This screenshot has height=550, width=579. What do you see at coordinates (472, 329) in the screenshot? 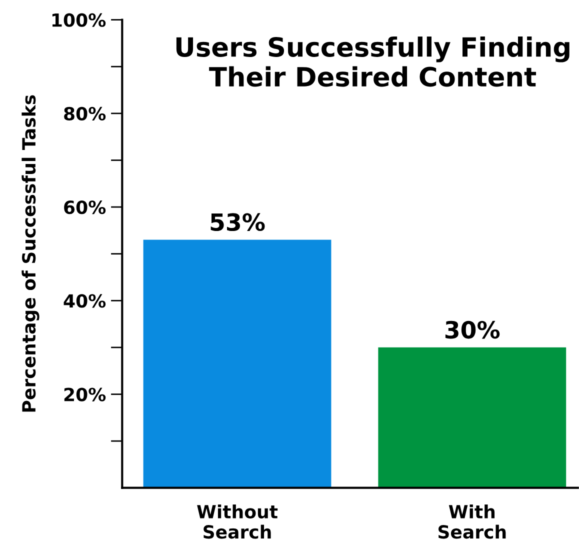
I see `data-label: 30%` at bounding box center [472, 329].